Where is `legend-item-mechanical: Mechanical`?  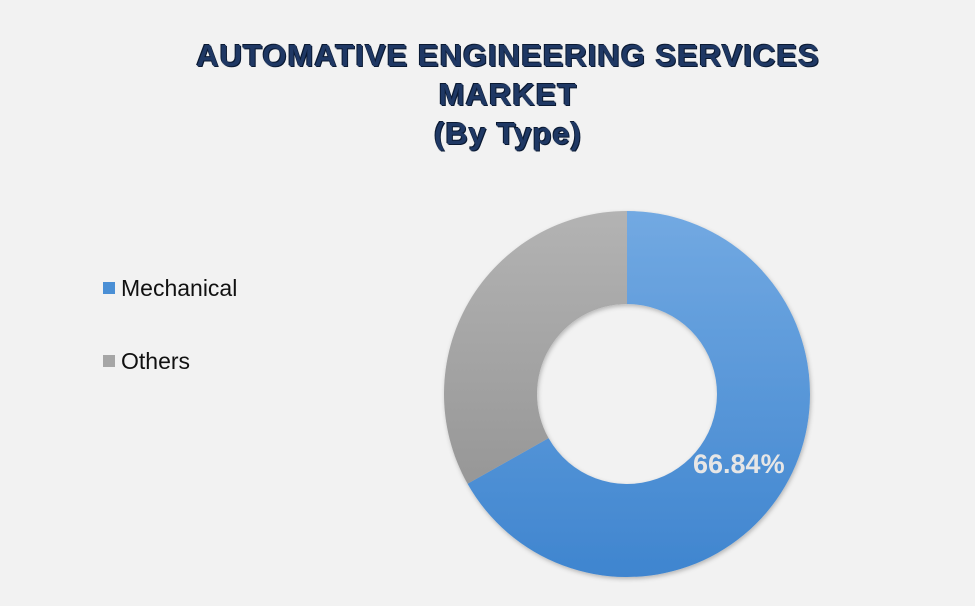
legend-item-mechanical: Mechanical is located at coordinates (170, 288).